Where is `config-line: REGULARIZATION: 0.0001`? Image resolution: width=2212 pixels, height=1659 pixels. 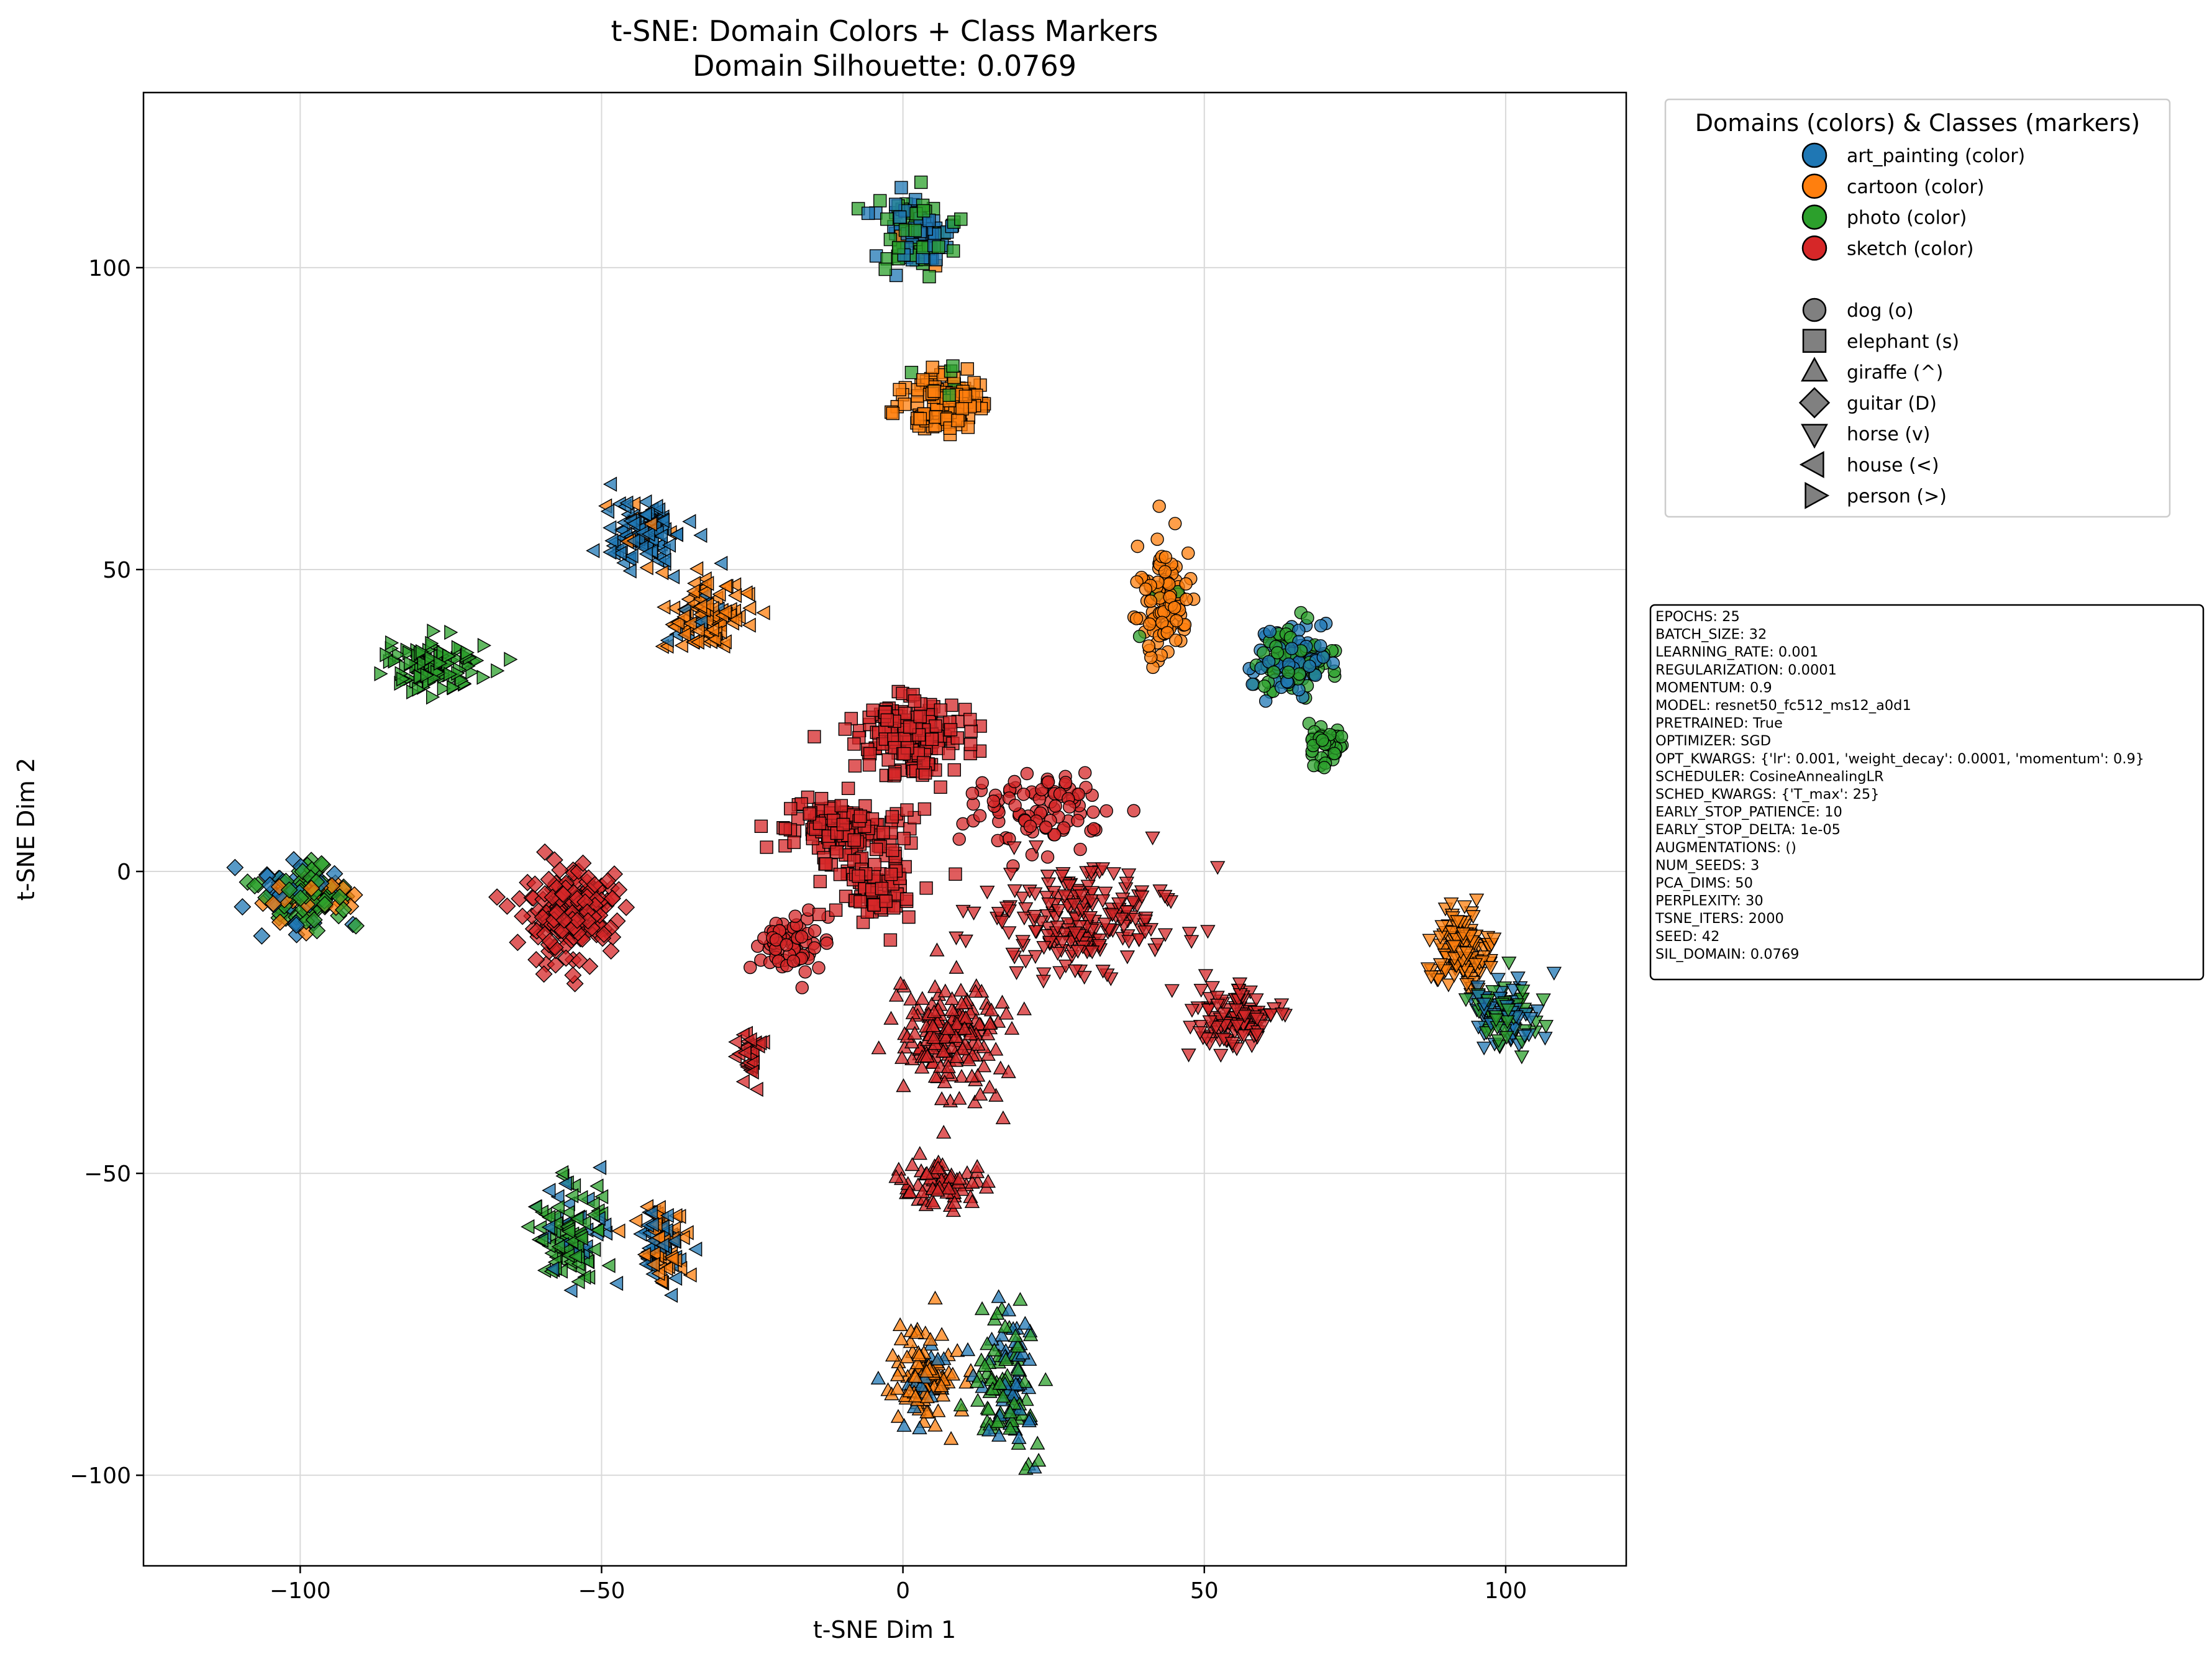
config-line: REGULARIZATION: 0.0001 is located at coordinates (1746, 670).